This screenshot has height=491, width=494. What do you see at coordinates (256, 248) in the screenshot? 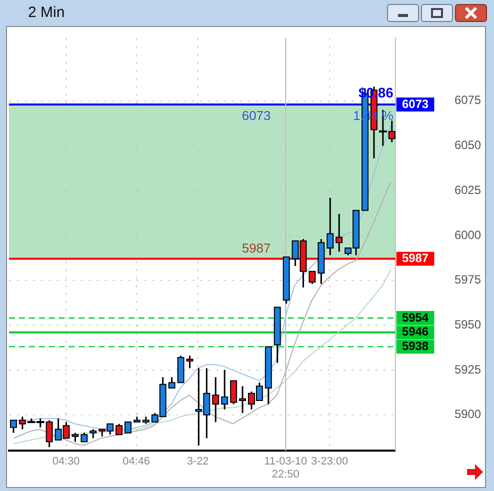
I see `annotation: 5987` at bounding box center [256, 248].